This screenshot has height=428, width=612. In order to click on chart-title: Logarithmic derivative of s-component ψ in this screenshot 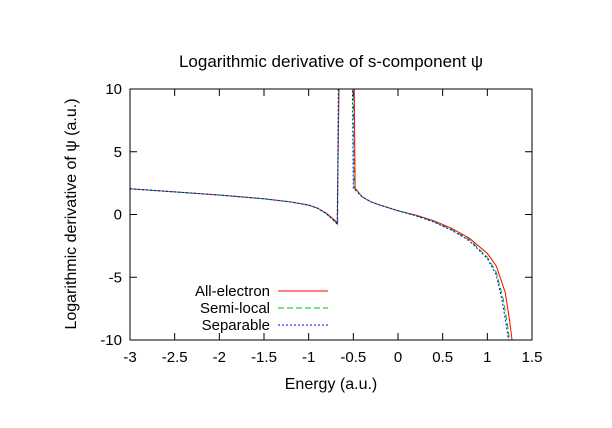, I will do `click(331, 61)`.